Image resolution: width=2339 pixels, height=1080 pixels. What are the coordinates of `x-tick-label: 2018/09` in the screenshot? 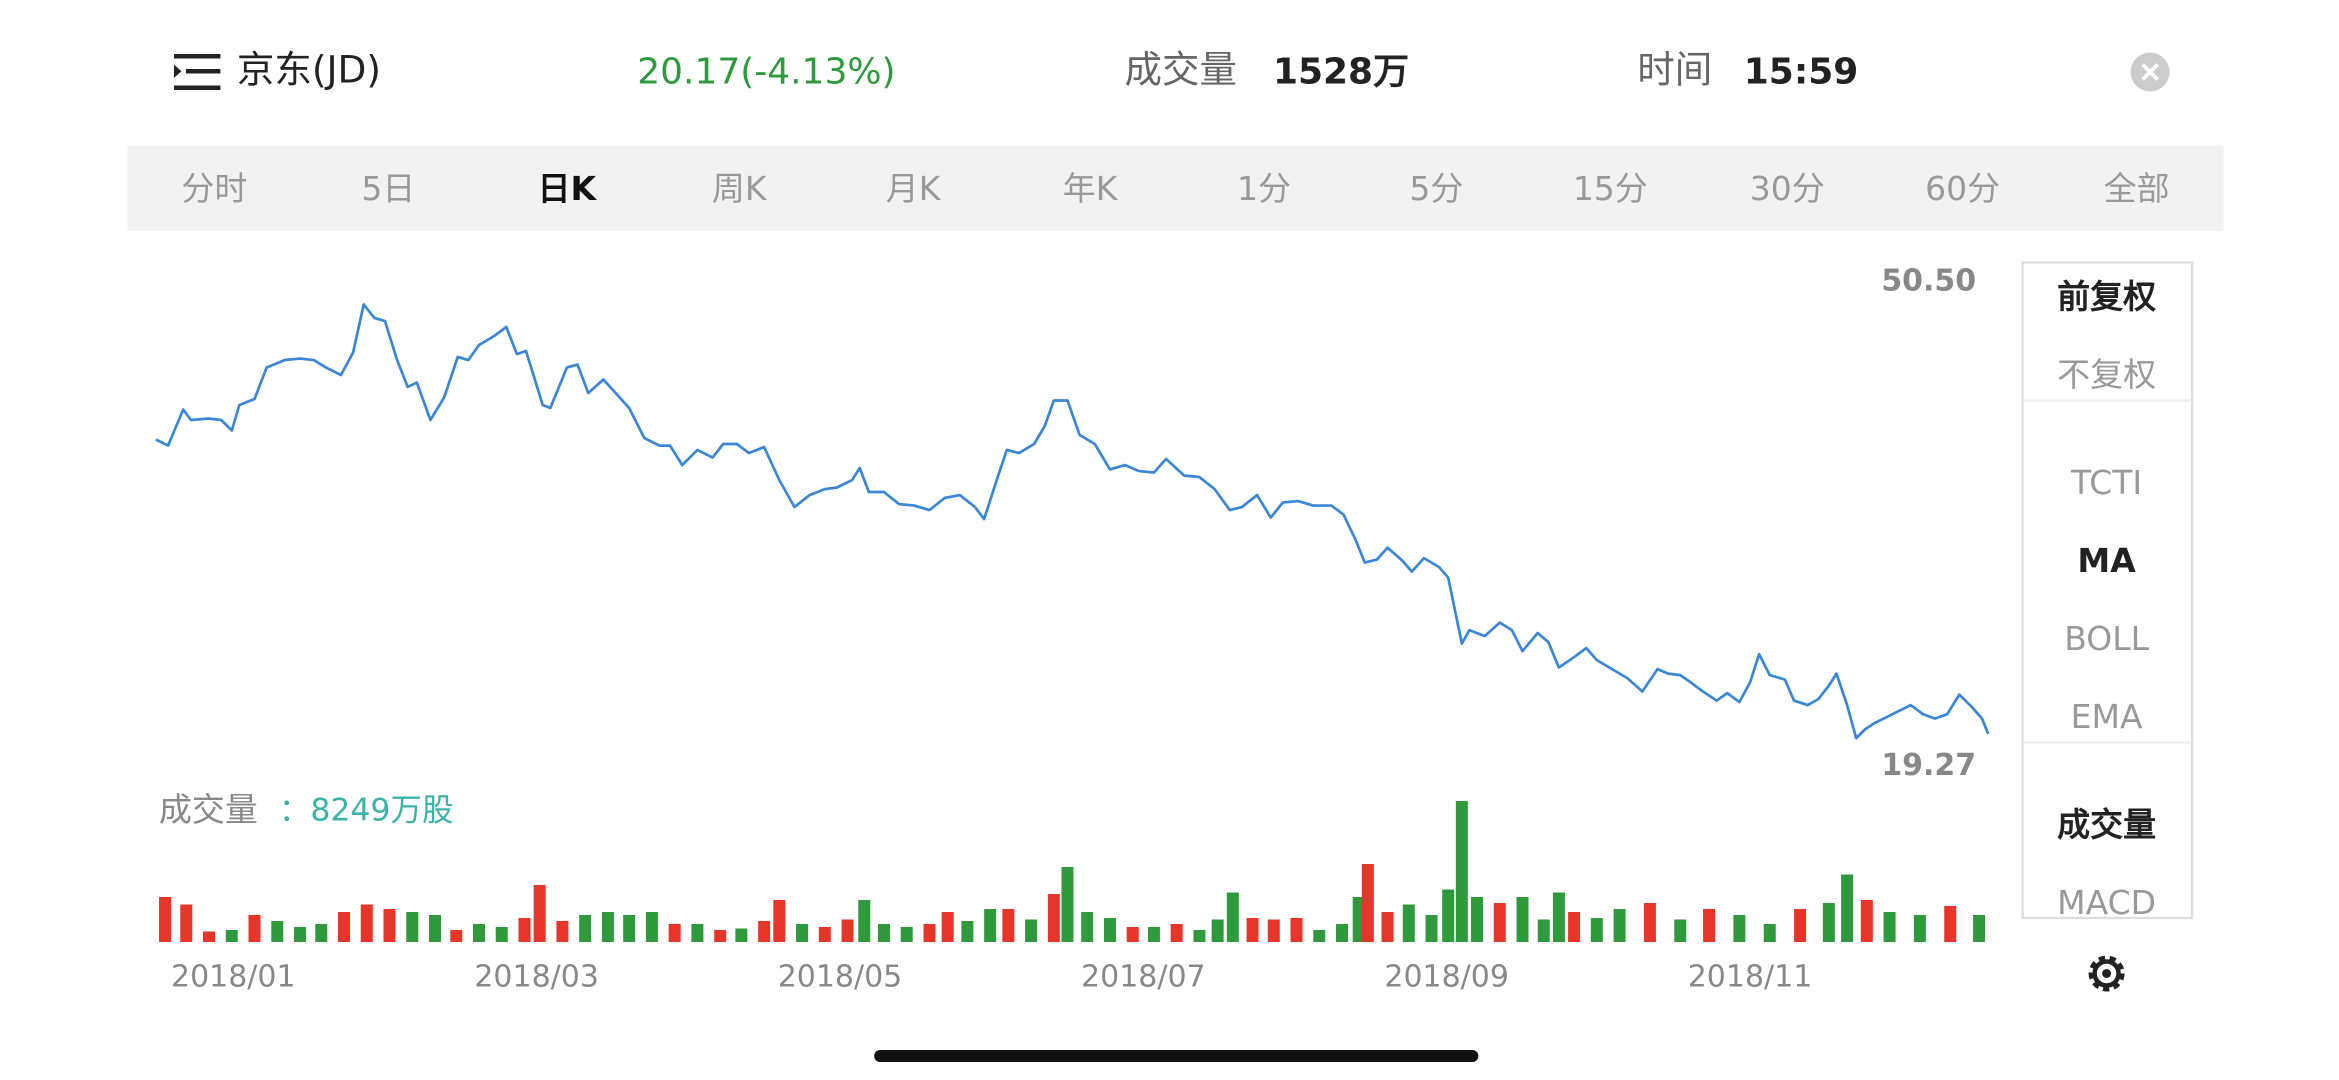 It's located at (1446, 976).